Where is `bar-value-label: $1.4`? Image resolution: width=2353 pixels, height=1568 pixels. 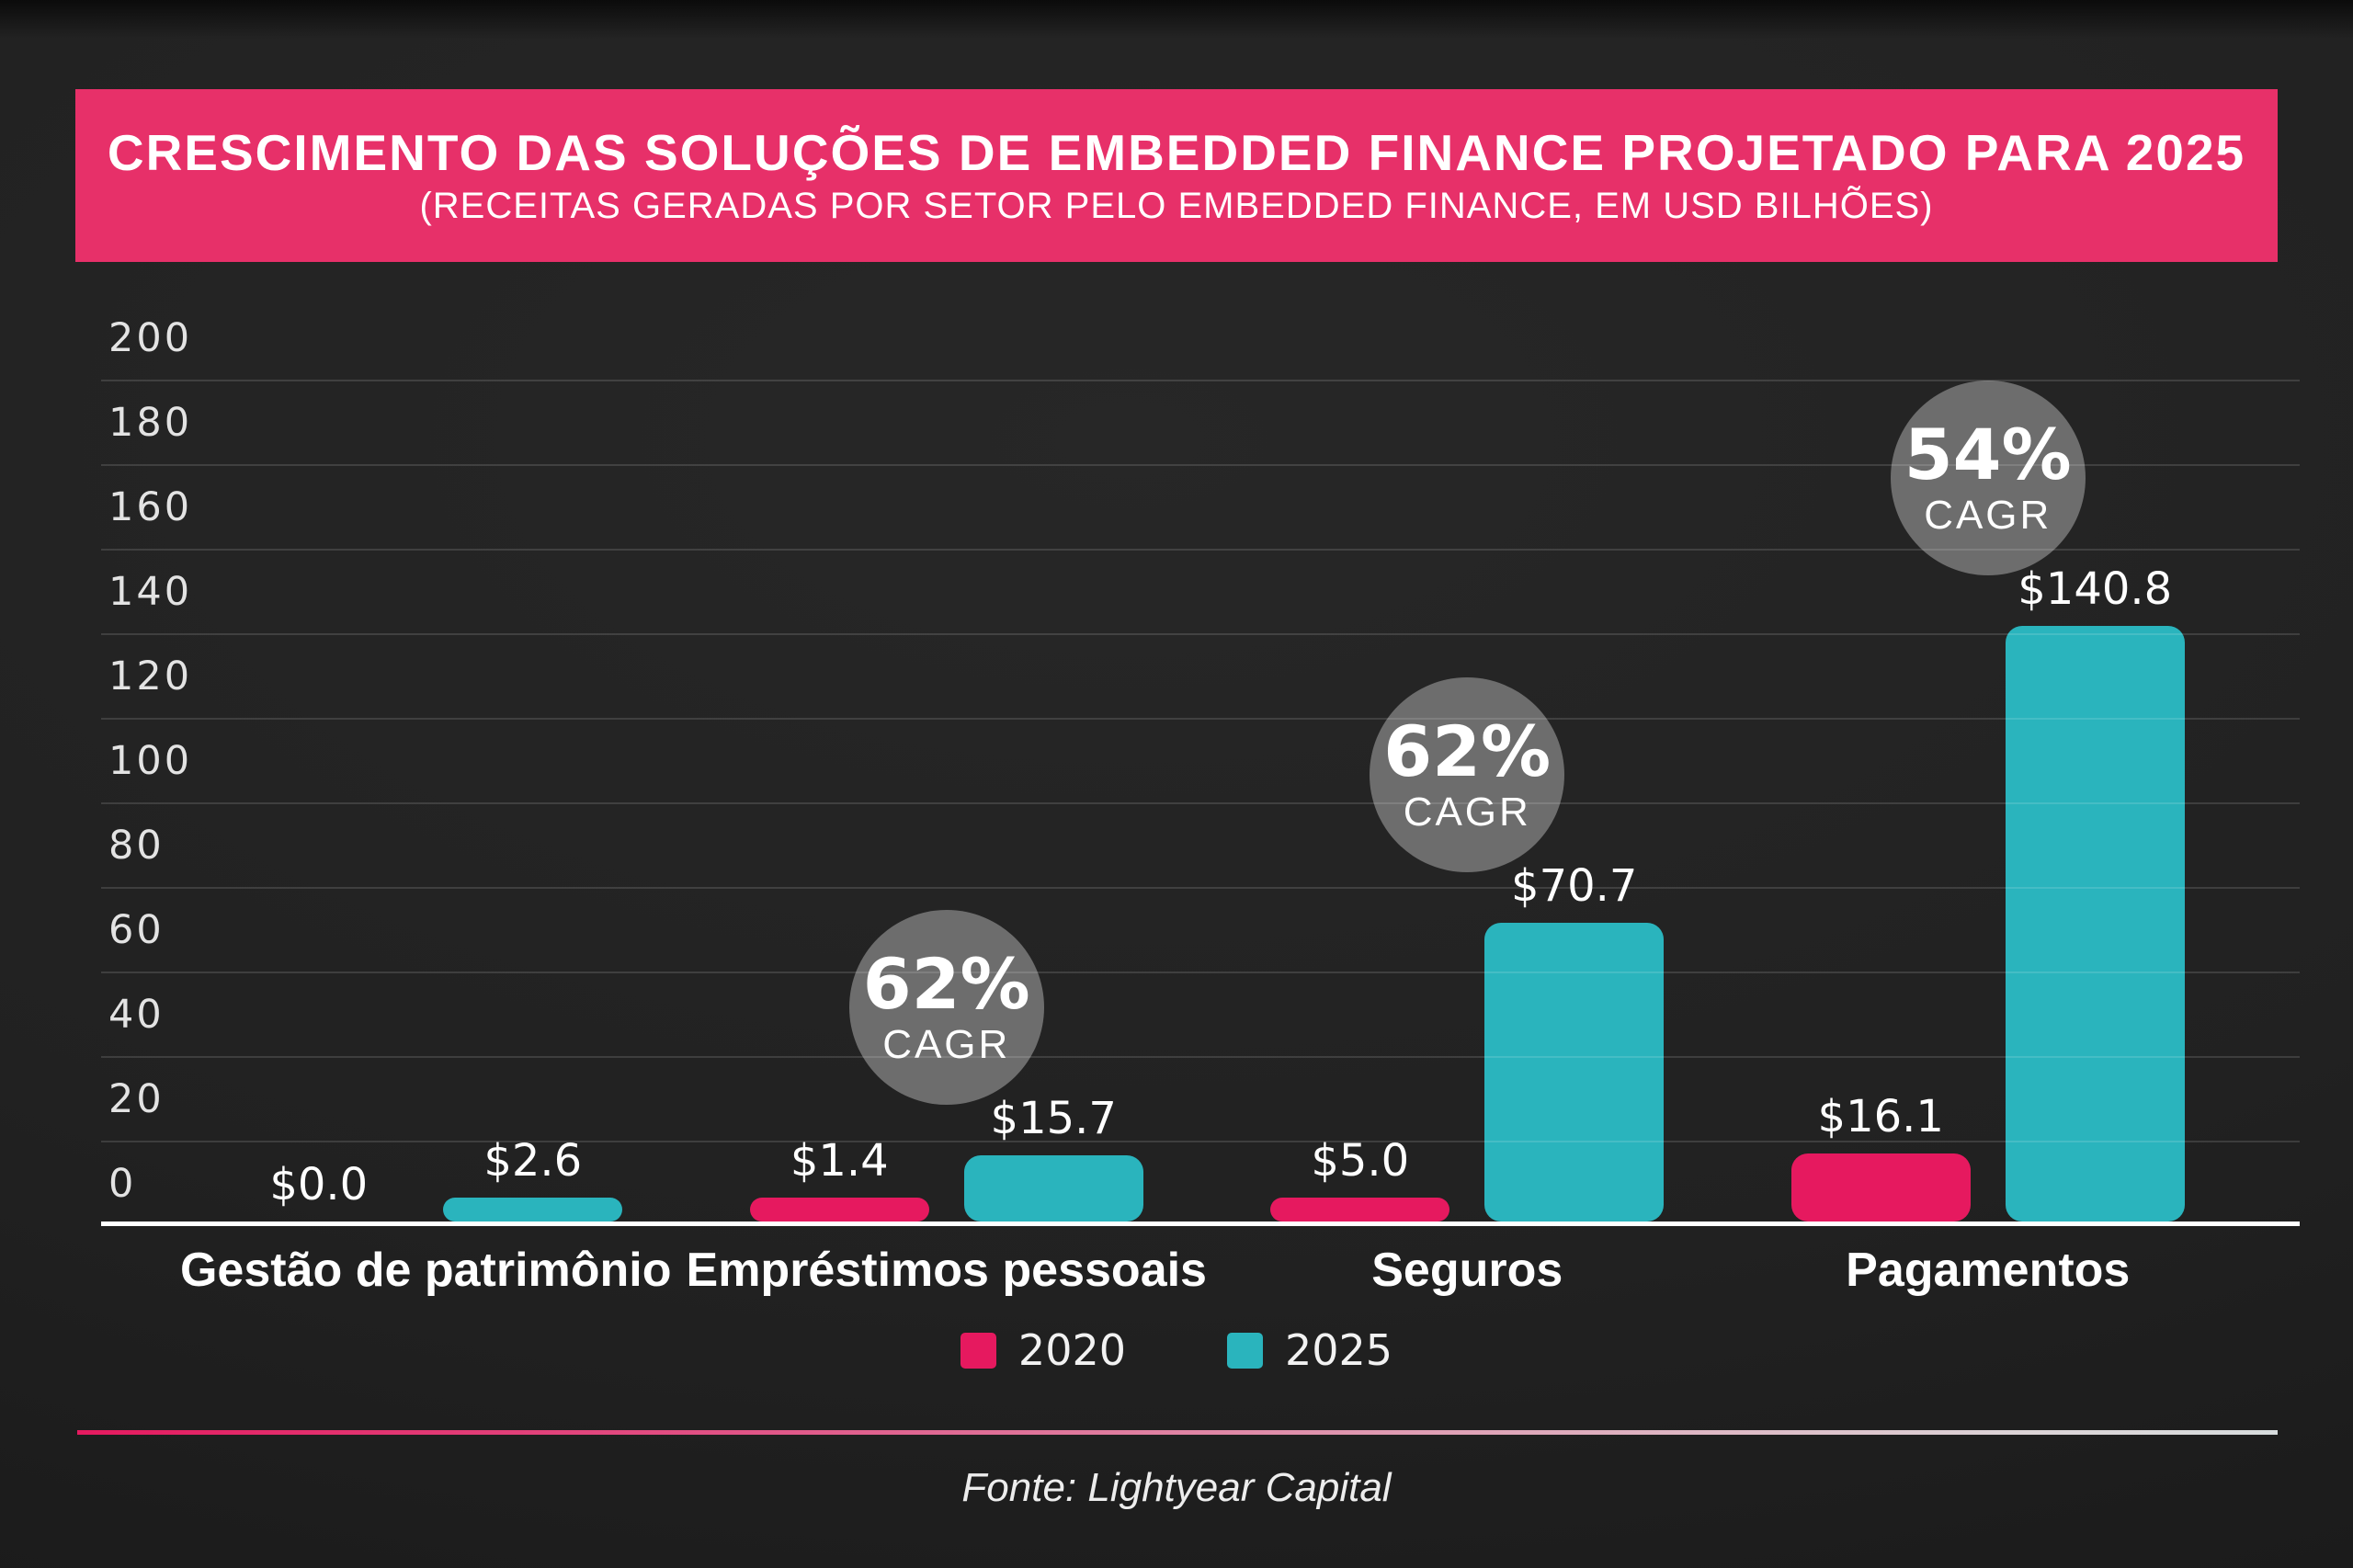
bar-value-label: $1.4 is located at coordinates (839, 1161).